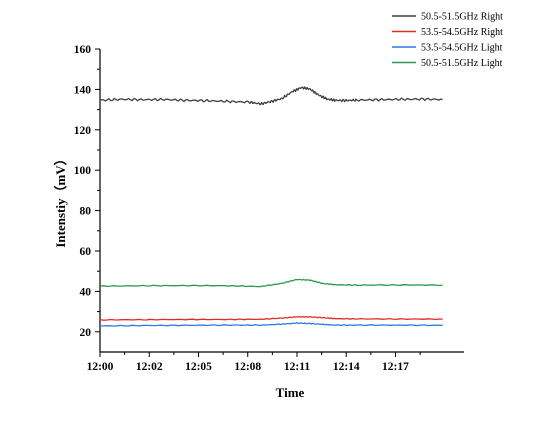 The image size is (554, 424). I want to click on x-tick-label: 12:08, so click(247, 367).